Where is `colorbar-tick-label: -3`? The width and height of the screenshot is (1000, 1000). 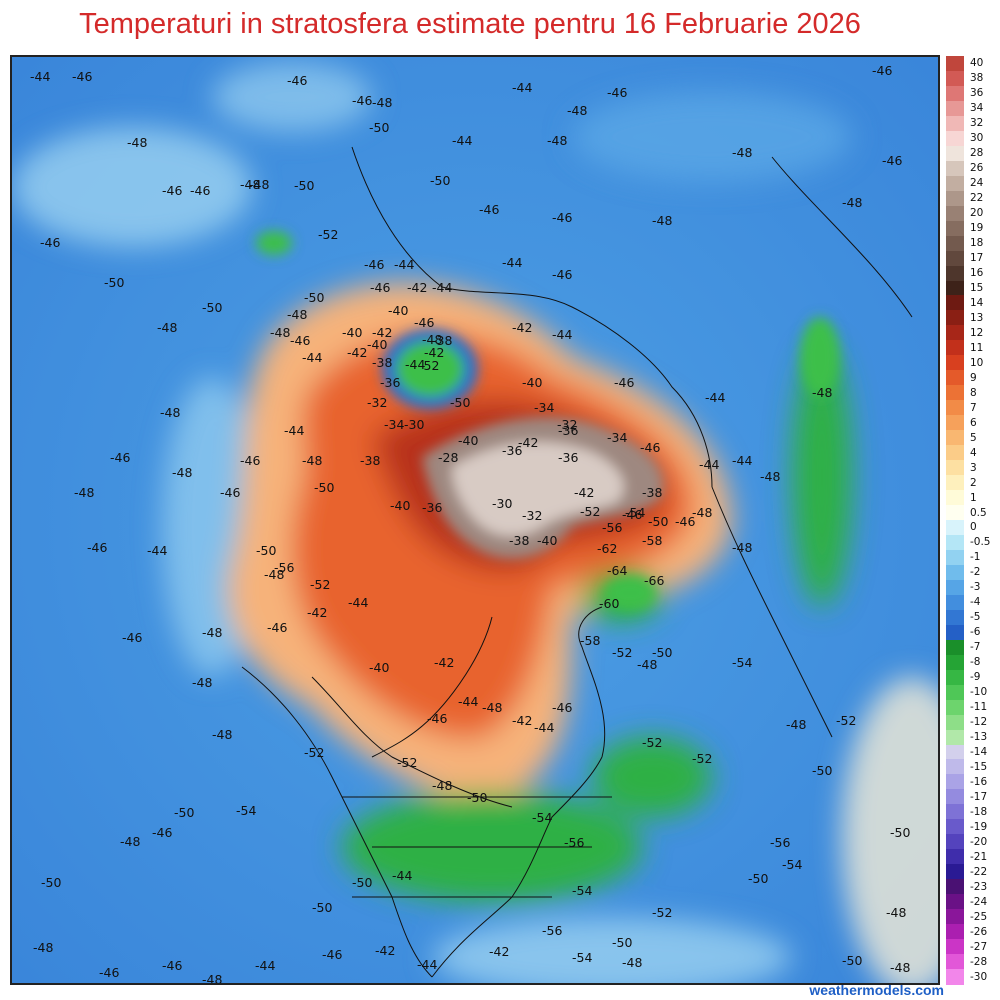
colorbar-tick-label: -3 is located at coordinates (975, 587).